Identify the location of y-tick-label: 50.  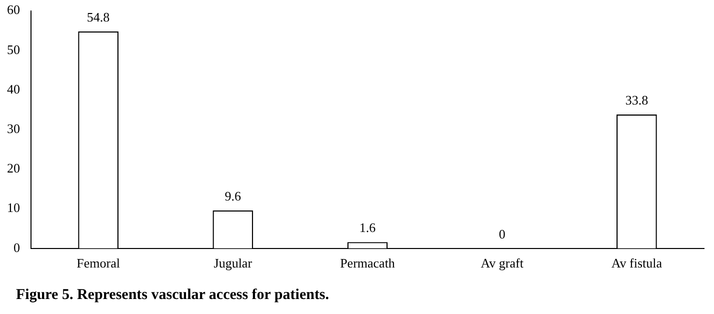
(13, 49).